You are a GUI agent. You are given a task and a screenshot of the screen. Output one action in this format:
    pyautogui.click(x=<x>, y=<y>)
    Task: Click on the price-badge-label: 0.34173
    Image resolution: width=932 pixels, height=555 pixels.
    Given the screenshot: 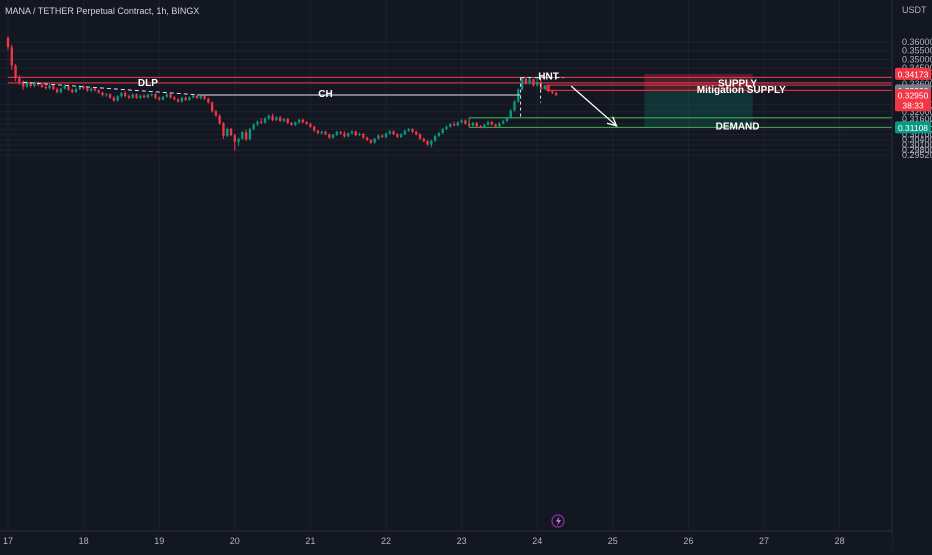 What is the action you would take?
    pyautogui.click(x=913, y=74)
    